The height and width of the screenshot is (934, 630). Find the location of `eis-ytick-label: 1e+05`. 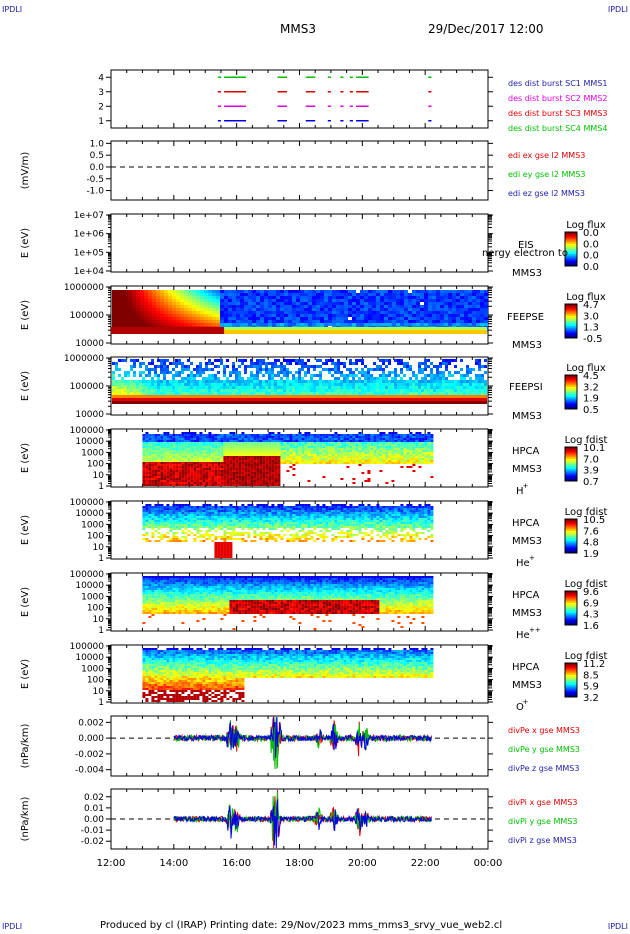

eis-ytick-label: 1e+05 is located at coordinates (89, 253).